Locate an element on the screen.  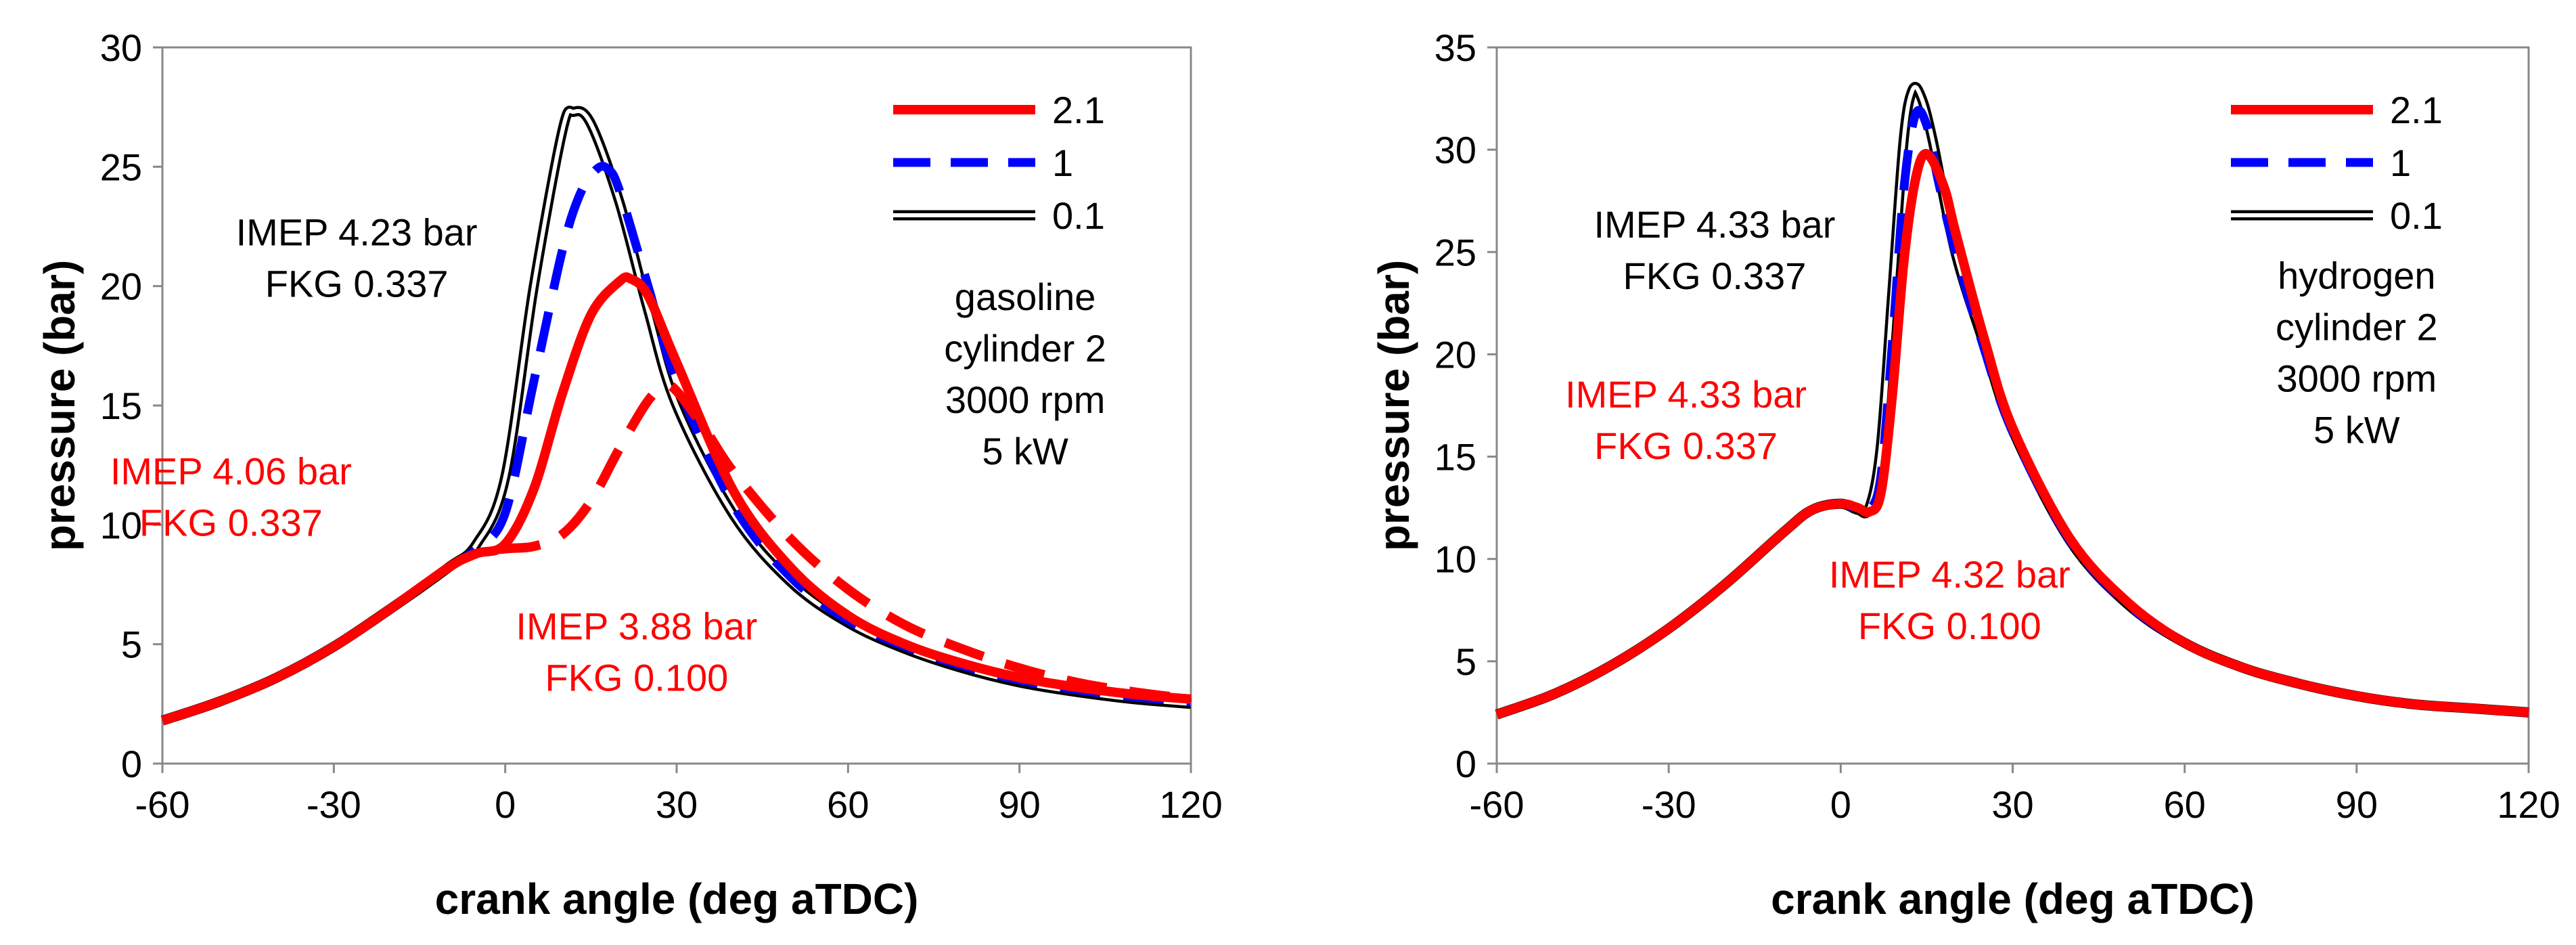
annotation: gasoline cylinder 2 3000 rpm 5 kW is located at coordinates (1025, 374).